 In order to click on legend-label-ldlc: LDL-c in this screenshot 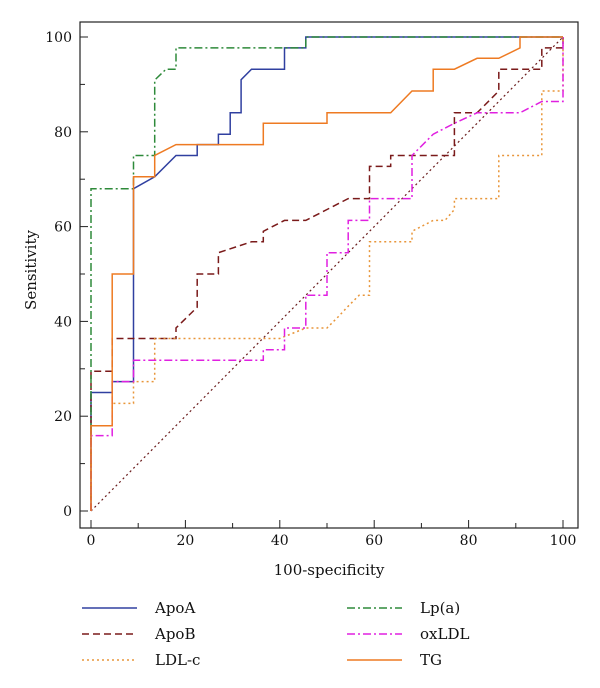, I will do `click(177, 660)`.